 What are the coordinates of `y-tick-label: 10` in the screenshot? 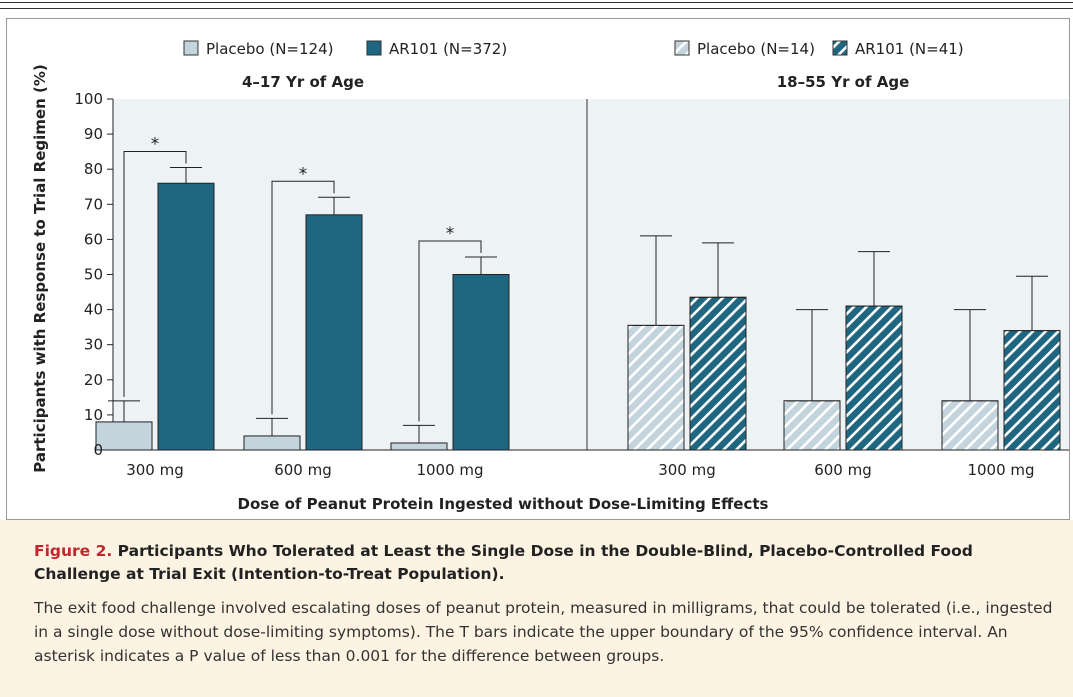 It's located at (93, 415).